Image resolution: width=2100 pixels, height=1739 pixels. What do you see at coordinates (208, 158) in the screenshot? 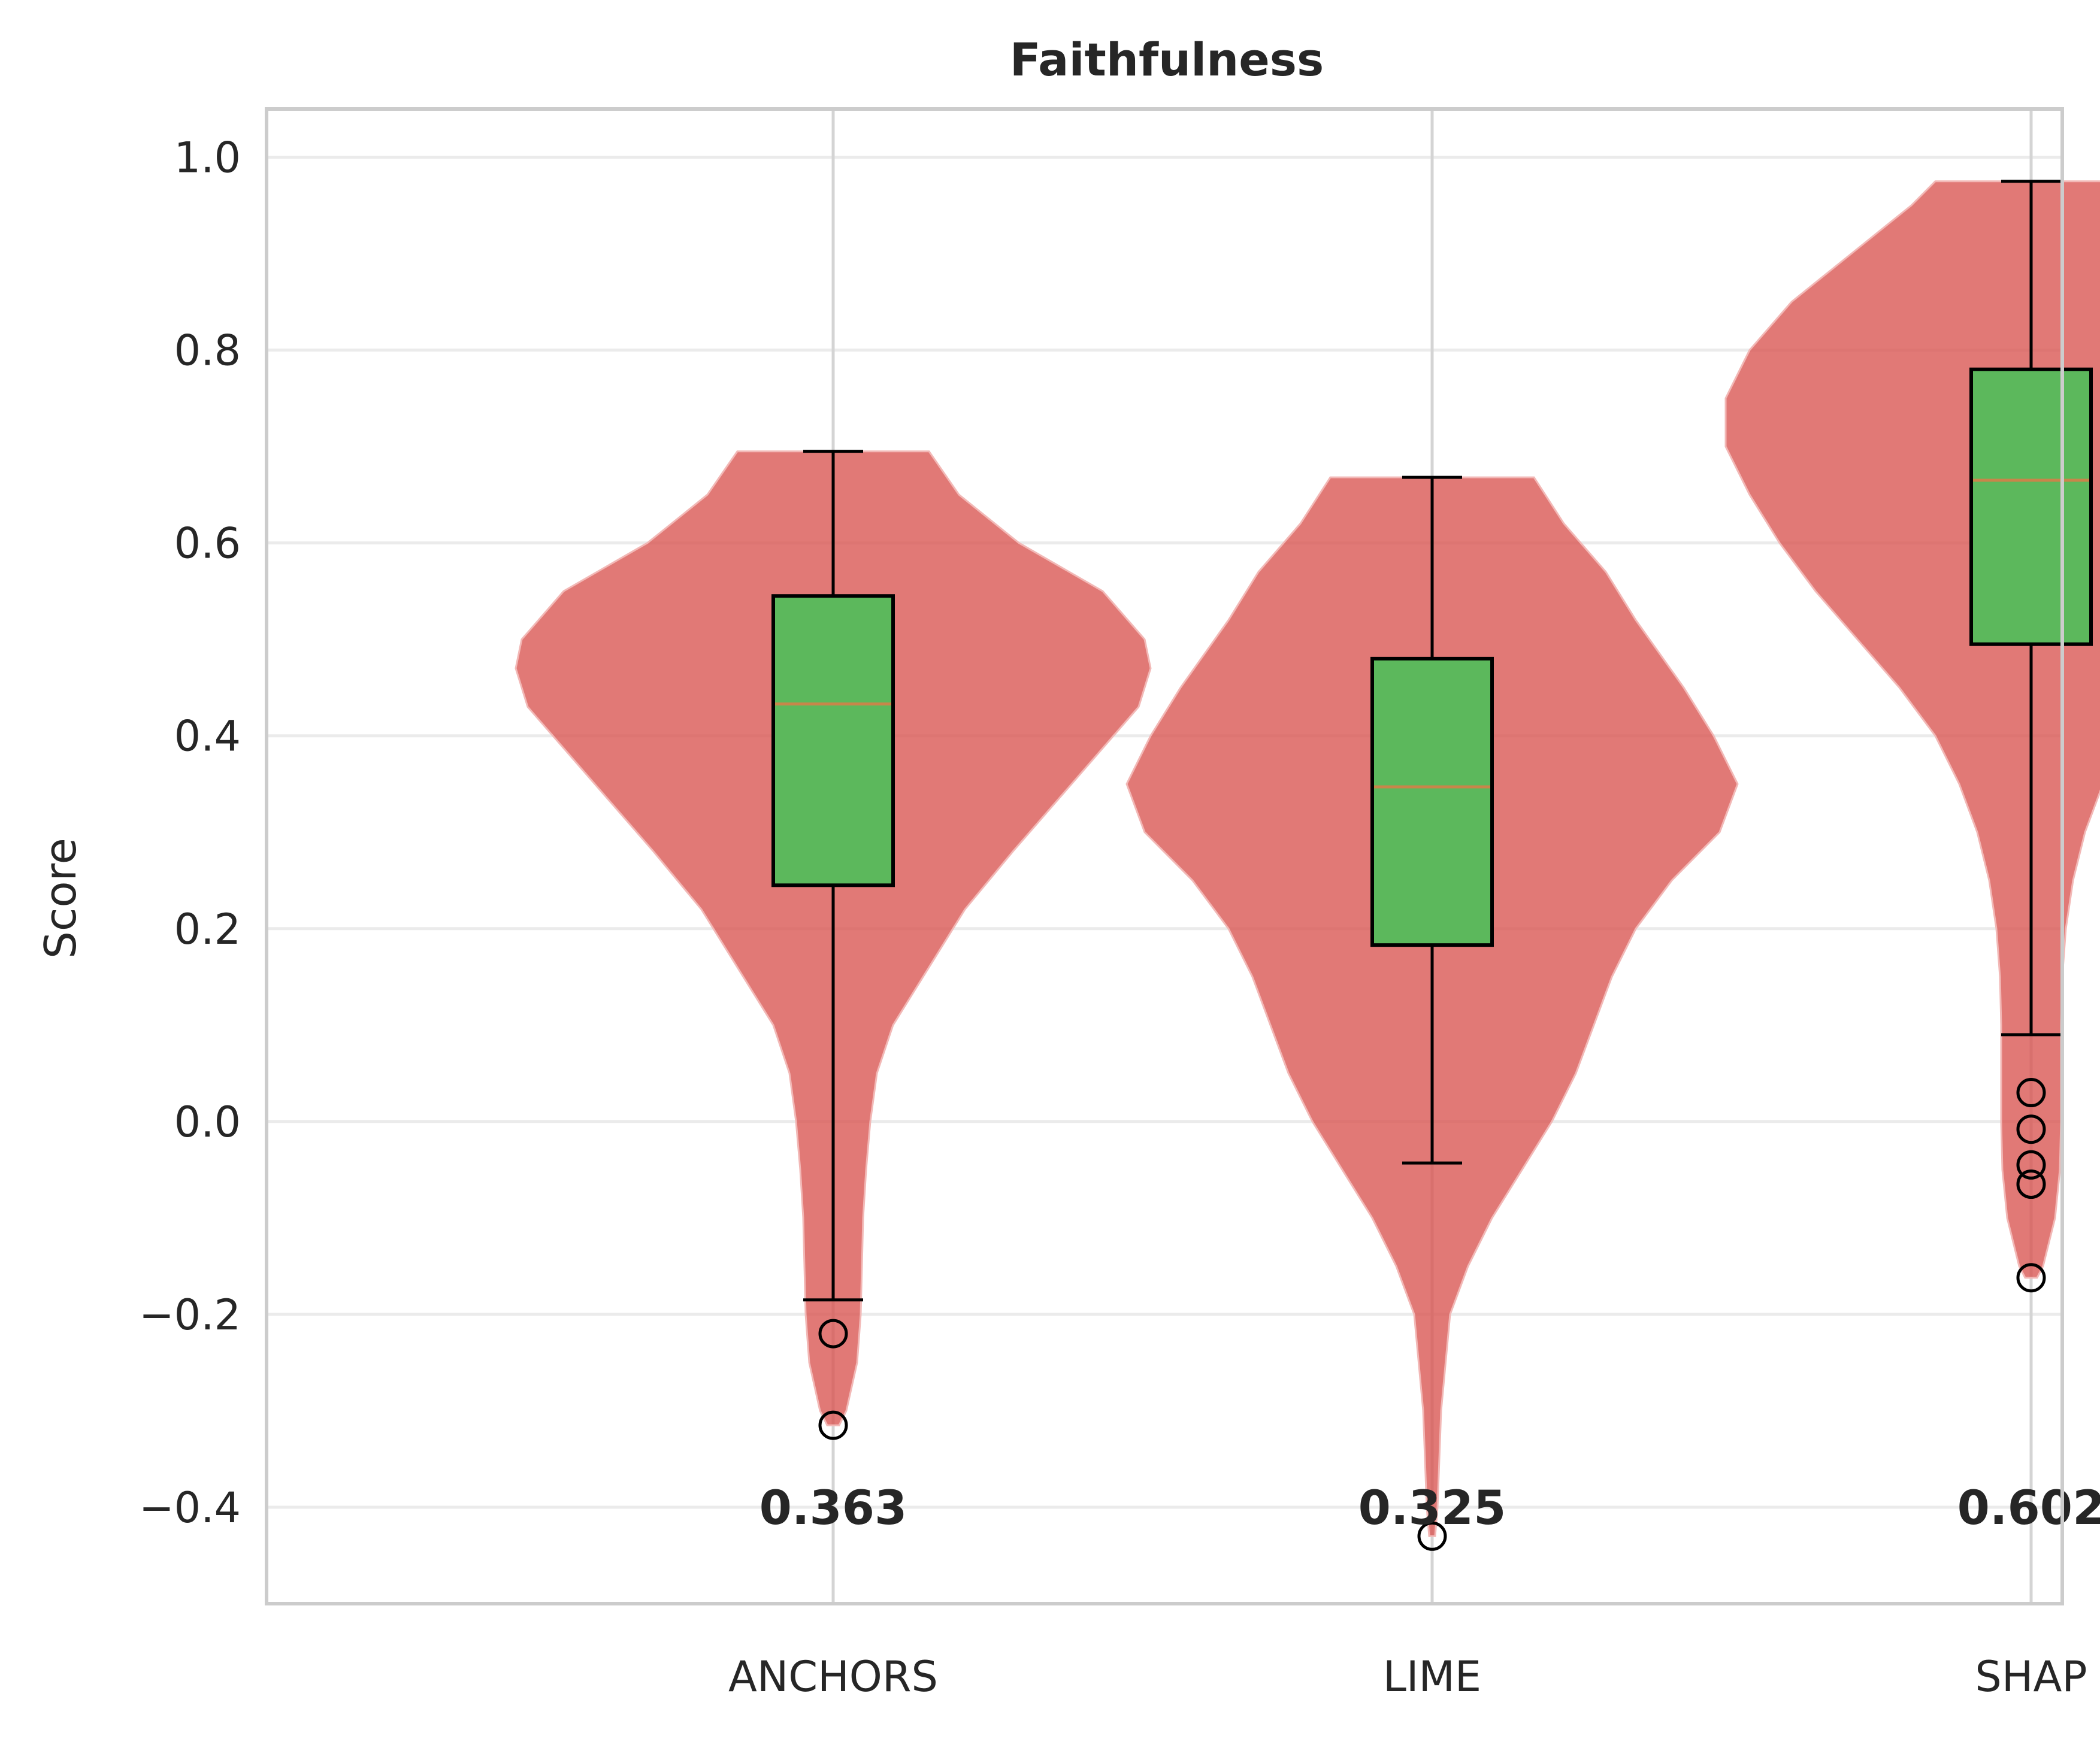
I see `y-tick-label: 1.0` at bounding box center [208, 158].